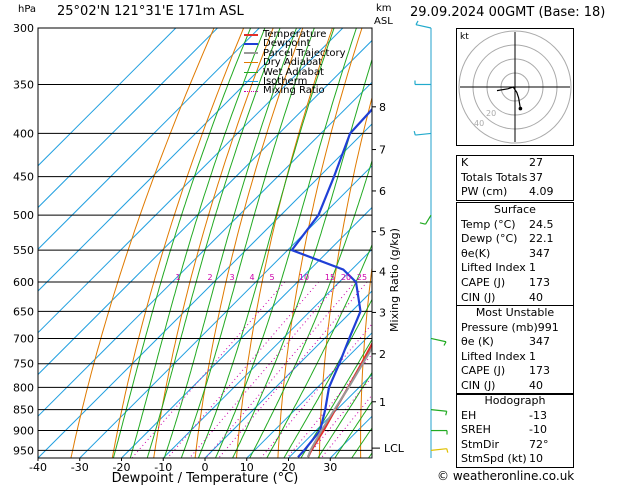 The height and width of the screenshot is (486, 629). Describe the element at coordinates (23, 450) in the screenshot. I see `pressure-tick-label: 950` at that location.